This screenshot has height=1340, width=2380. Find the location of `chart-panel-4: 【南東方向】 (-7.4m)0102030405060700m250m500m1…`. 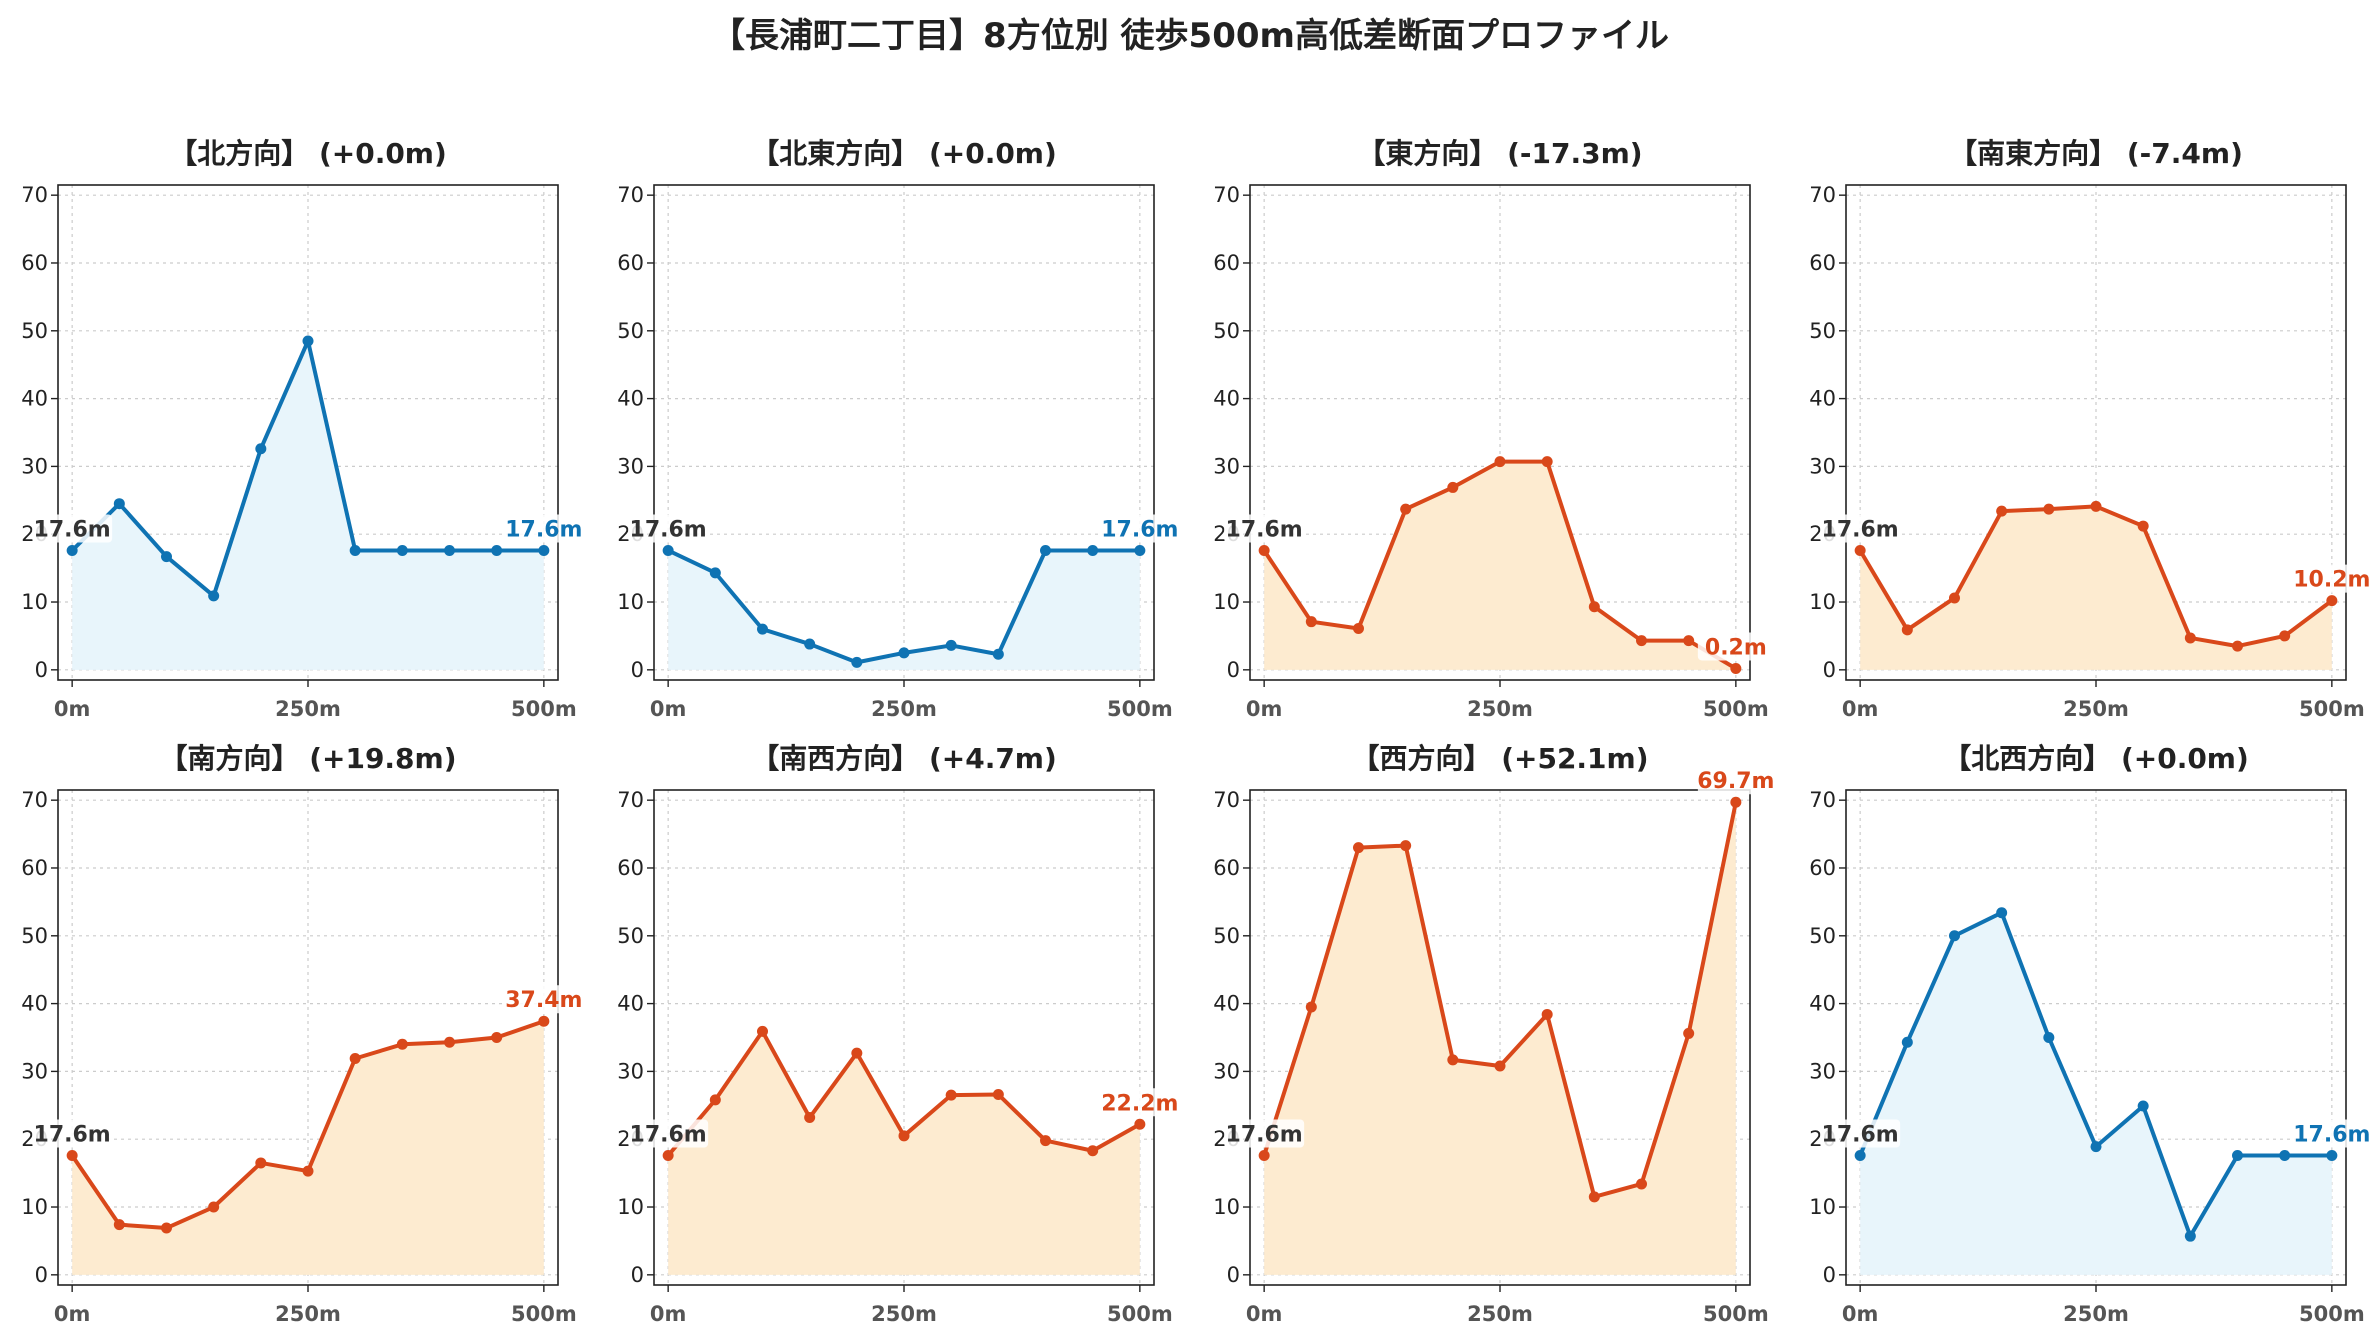

chart-panel-4: 【南東方向】 (-7.4m)0102030405060700m250m500m1… is located at coordinates (2089, 429).